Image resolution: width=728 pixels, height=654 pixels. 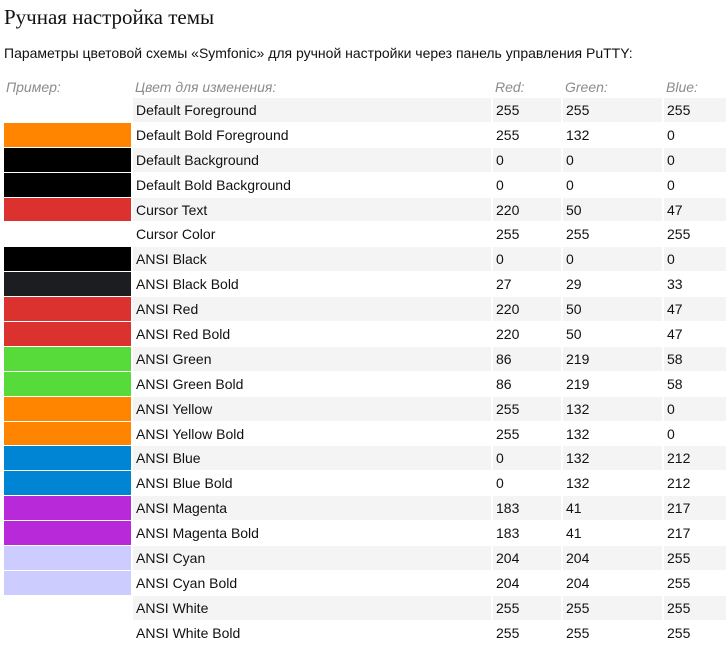 I want to click on color-name-cell: ANSI Black Bold, so click(x=312, y=284).